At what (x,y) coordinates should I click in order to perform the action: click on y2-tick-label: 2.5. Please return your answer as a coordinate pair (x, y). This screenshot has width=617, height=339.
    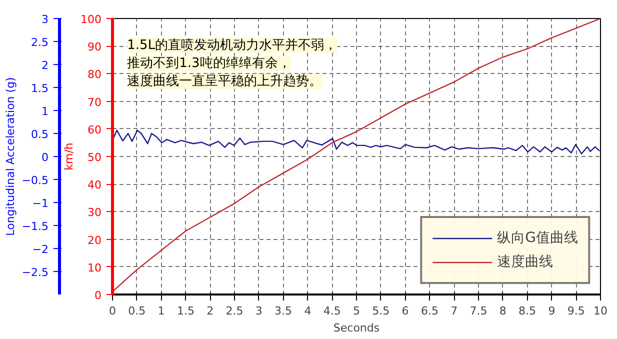
    Looking at the image, I should click on (40, 42).